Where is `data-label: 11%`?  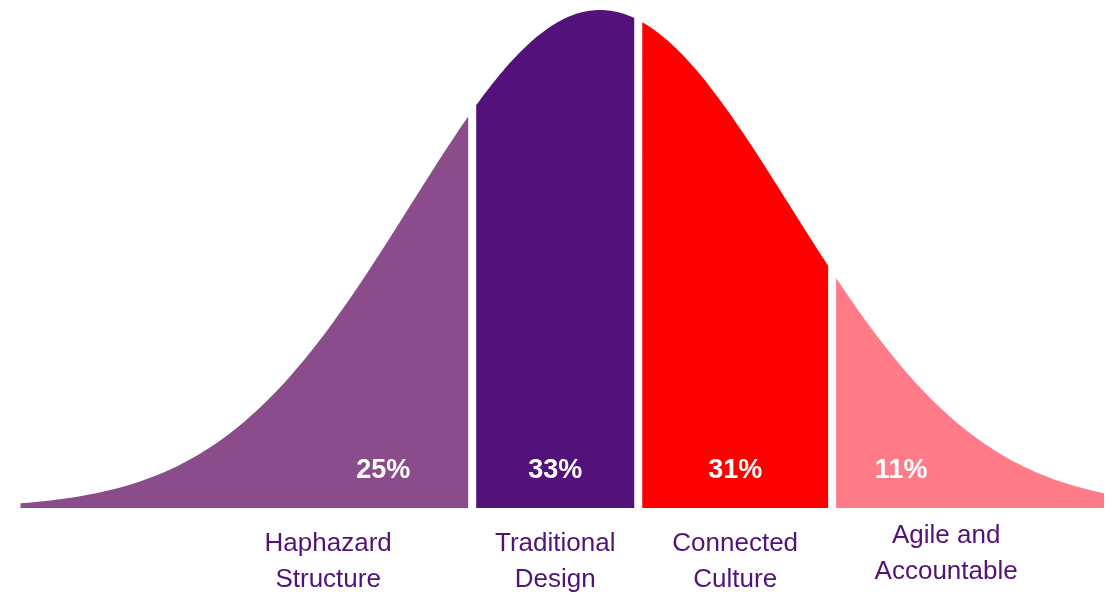 data-label: 11% is located at coordinates (901, 469).